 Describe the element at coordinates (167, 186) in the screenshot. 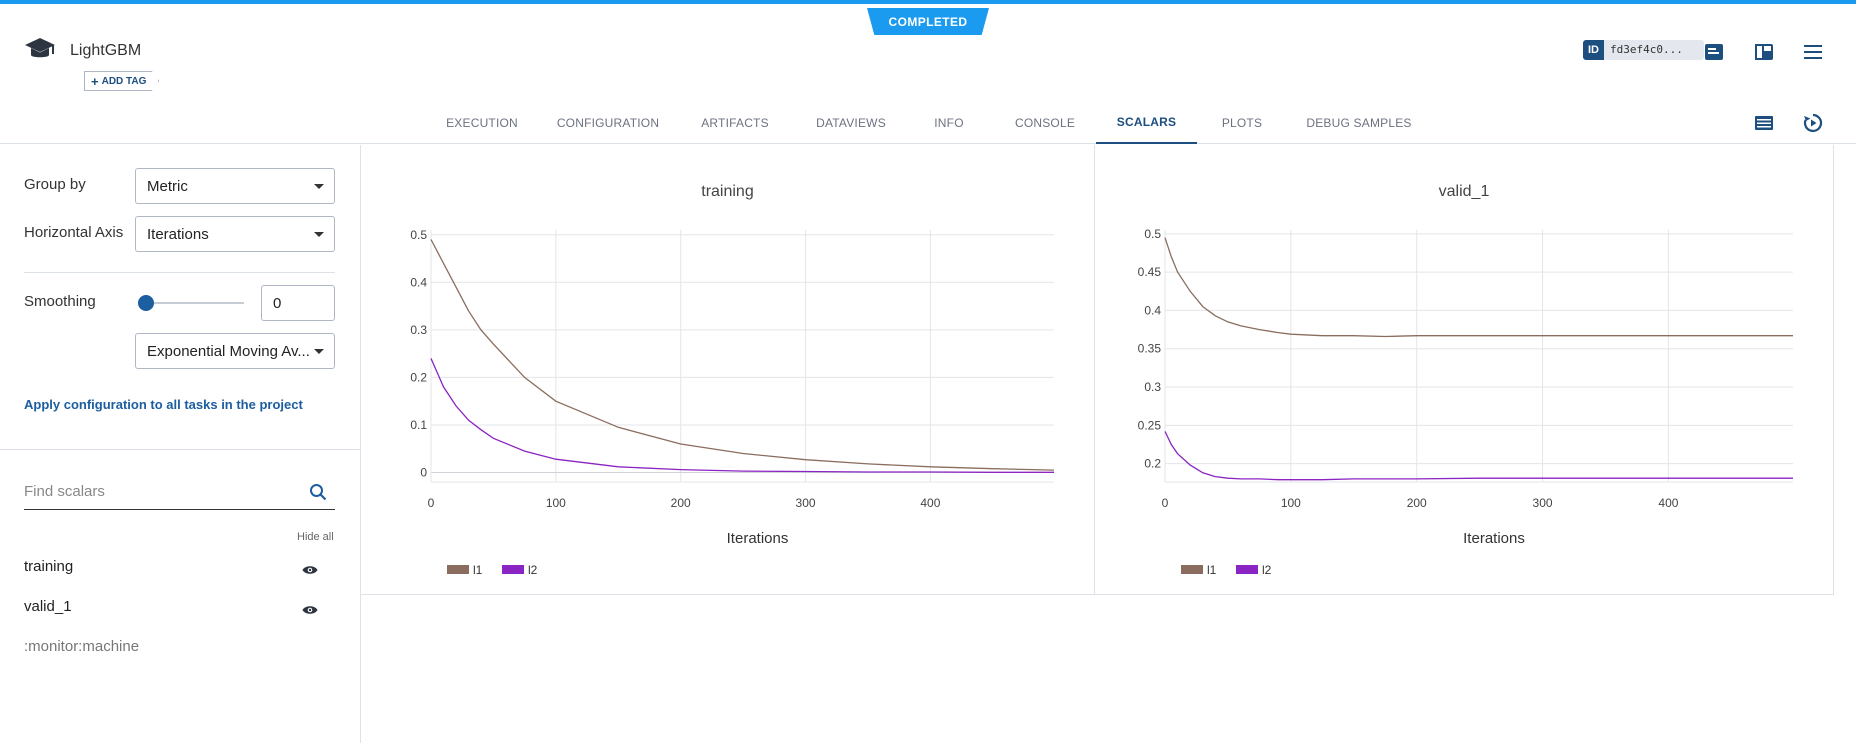

I see `group-by-value: Metric` at that location.